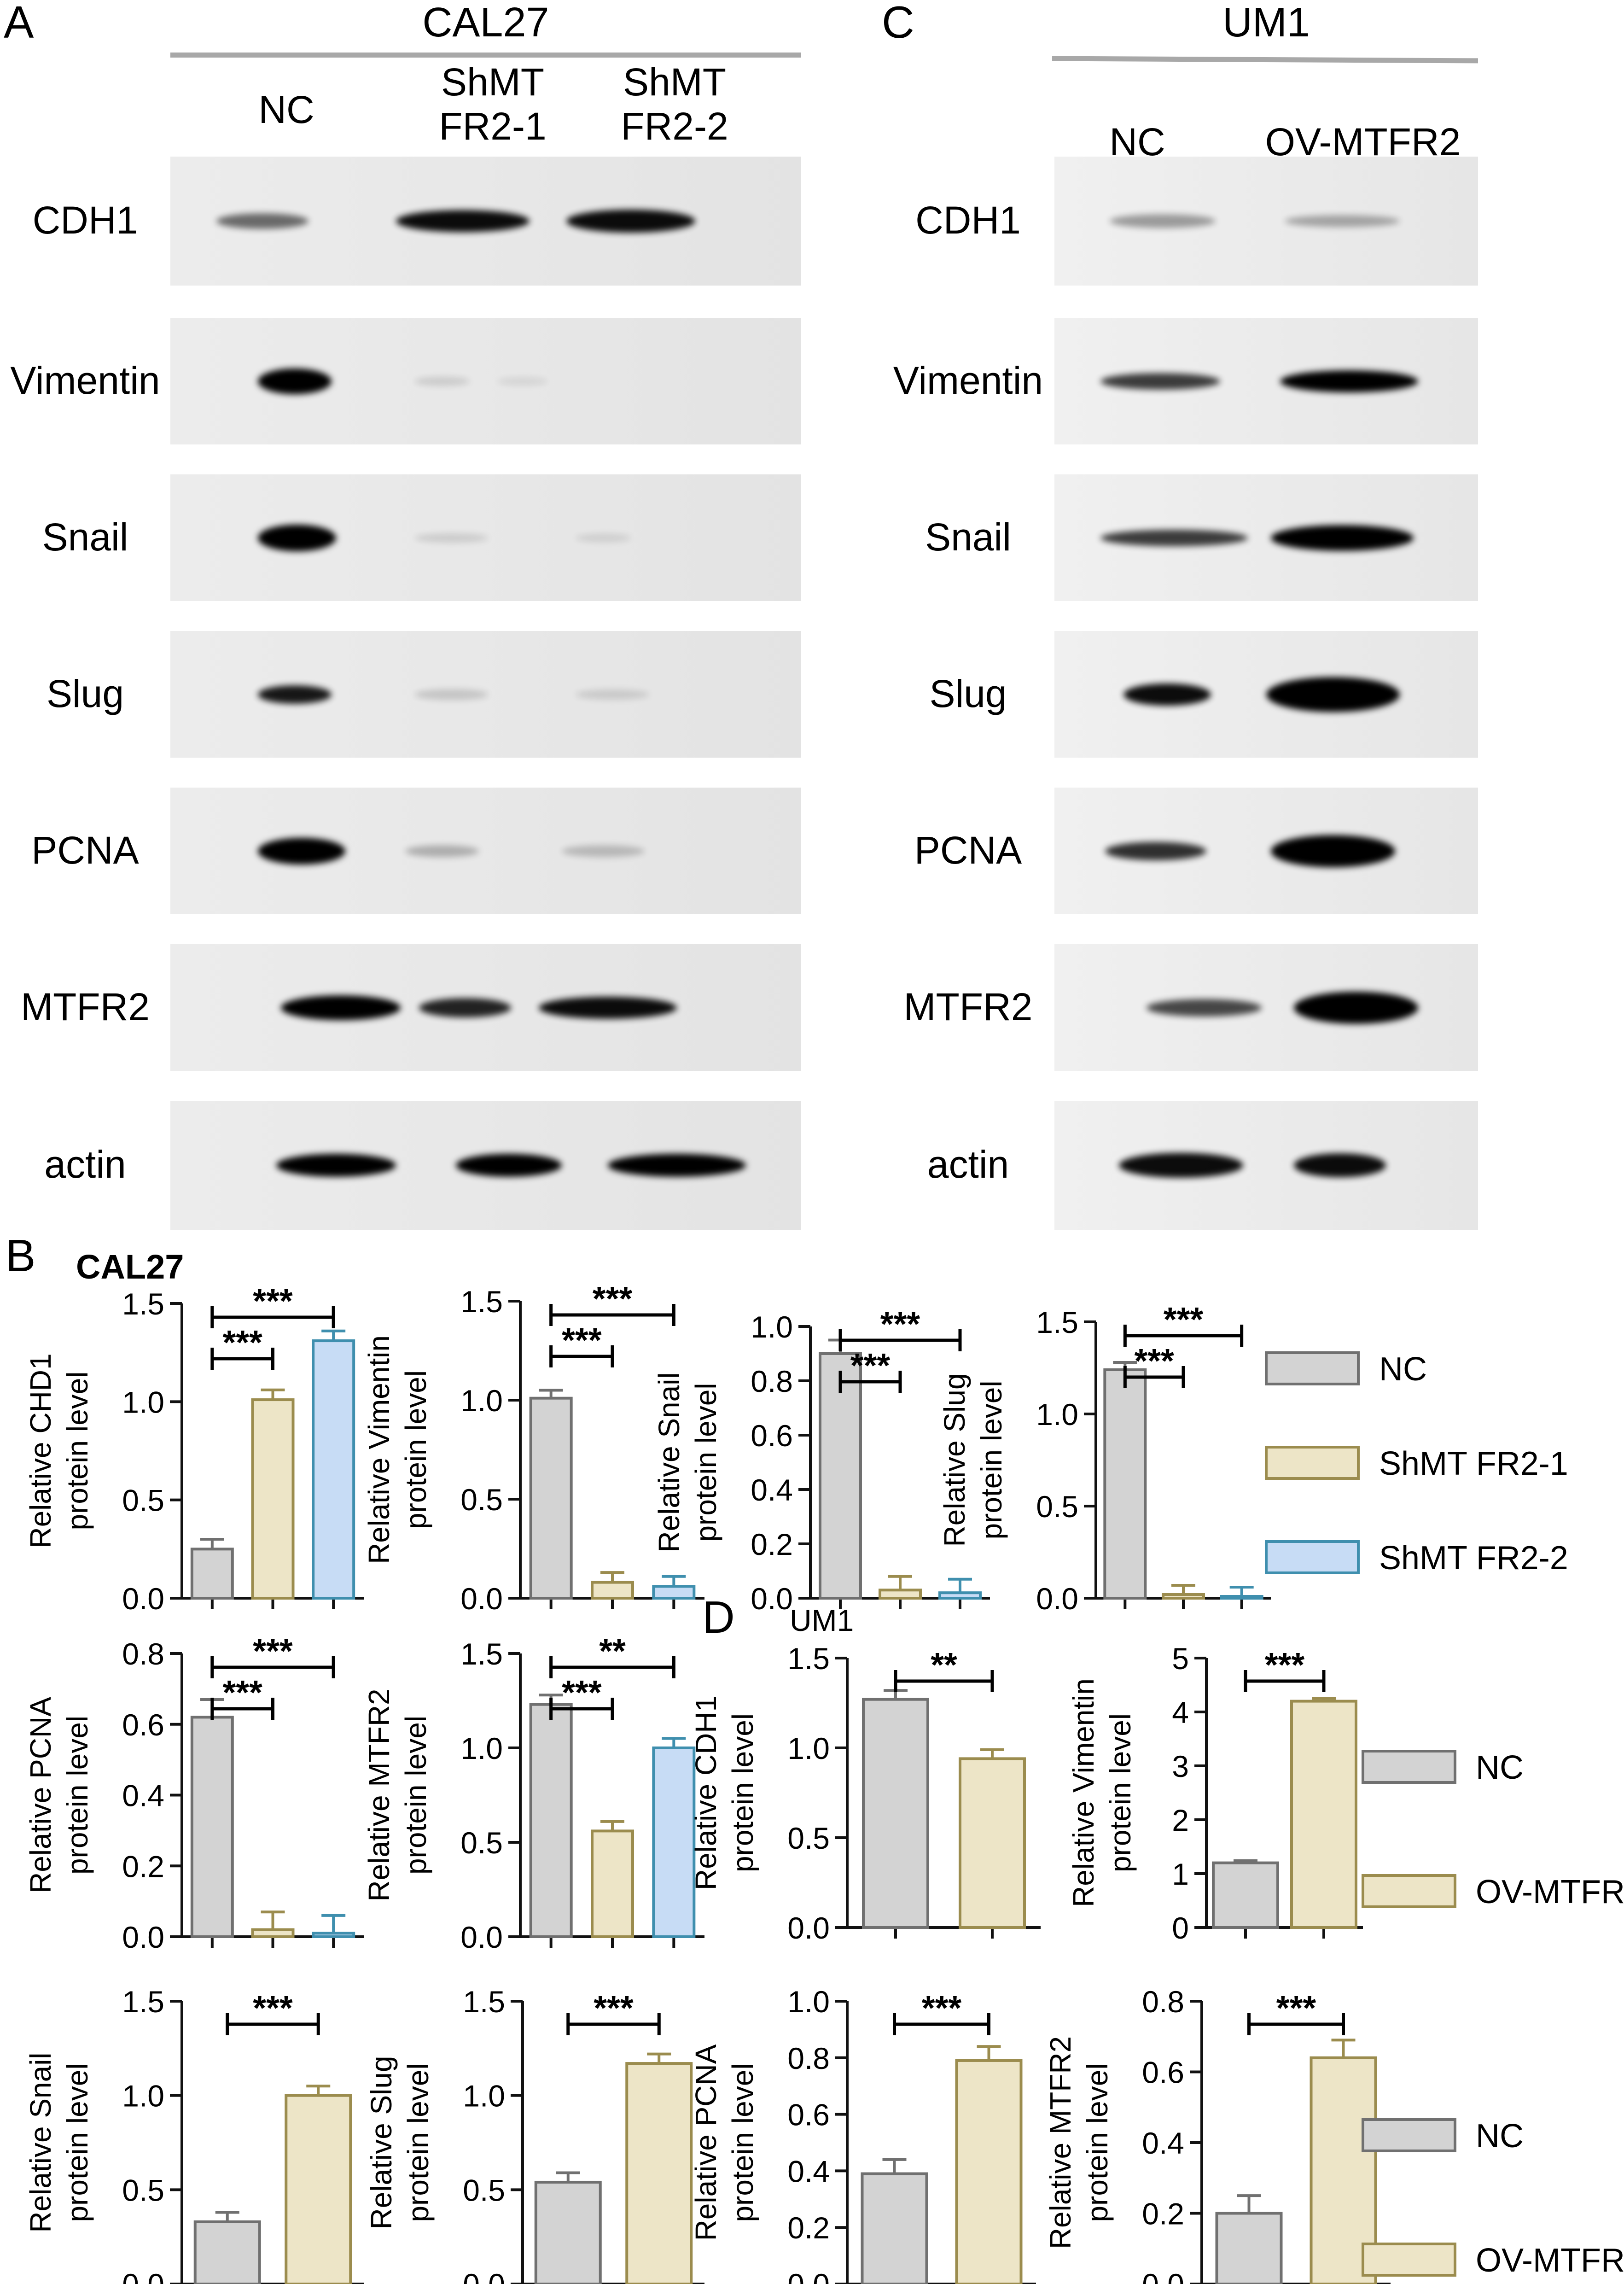 The height and width of the screenshot is (2284, 1624). Describe the element at coordinates (85, 1164) in the screenshot. I see `blot-a-row-label: actin` at that location.